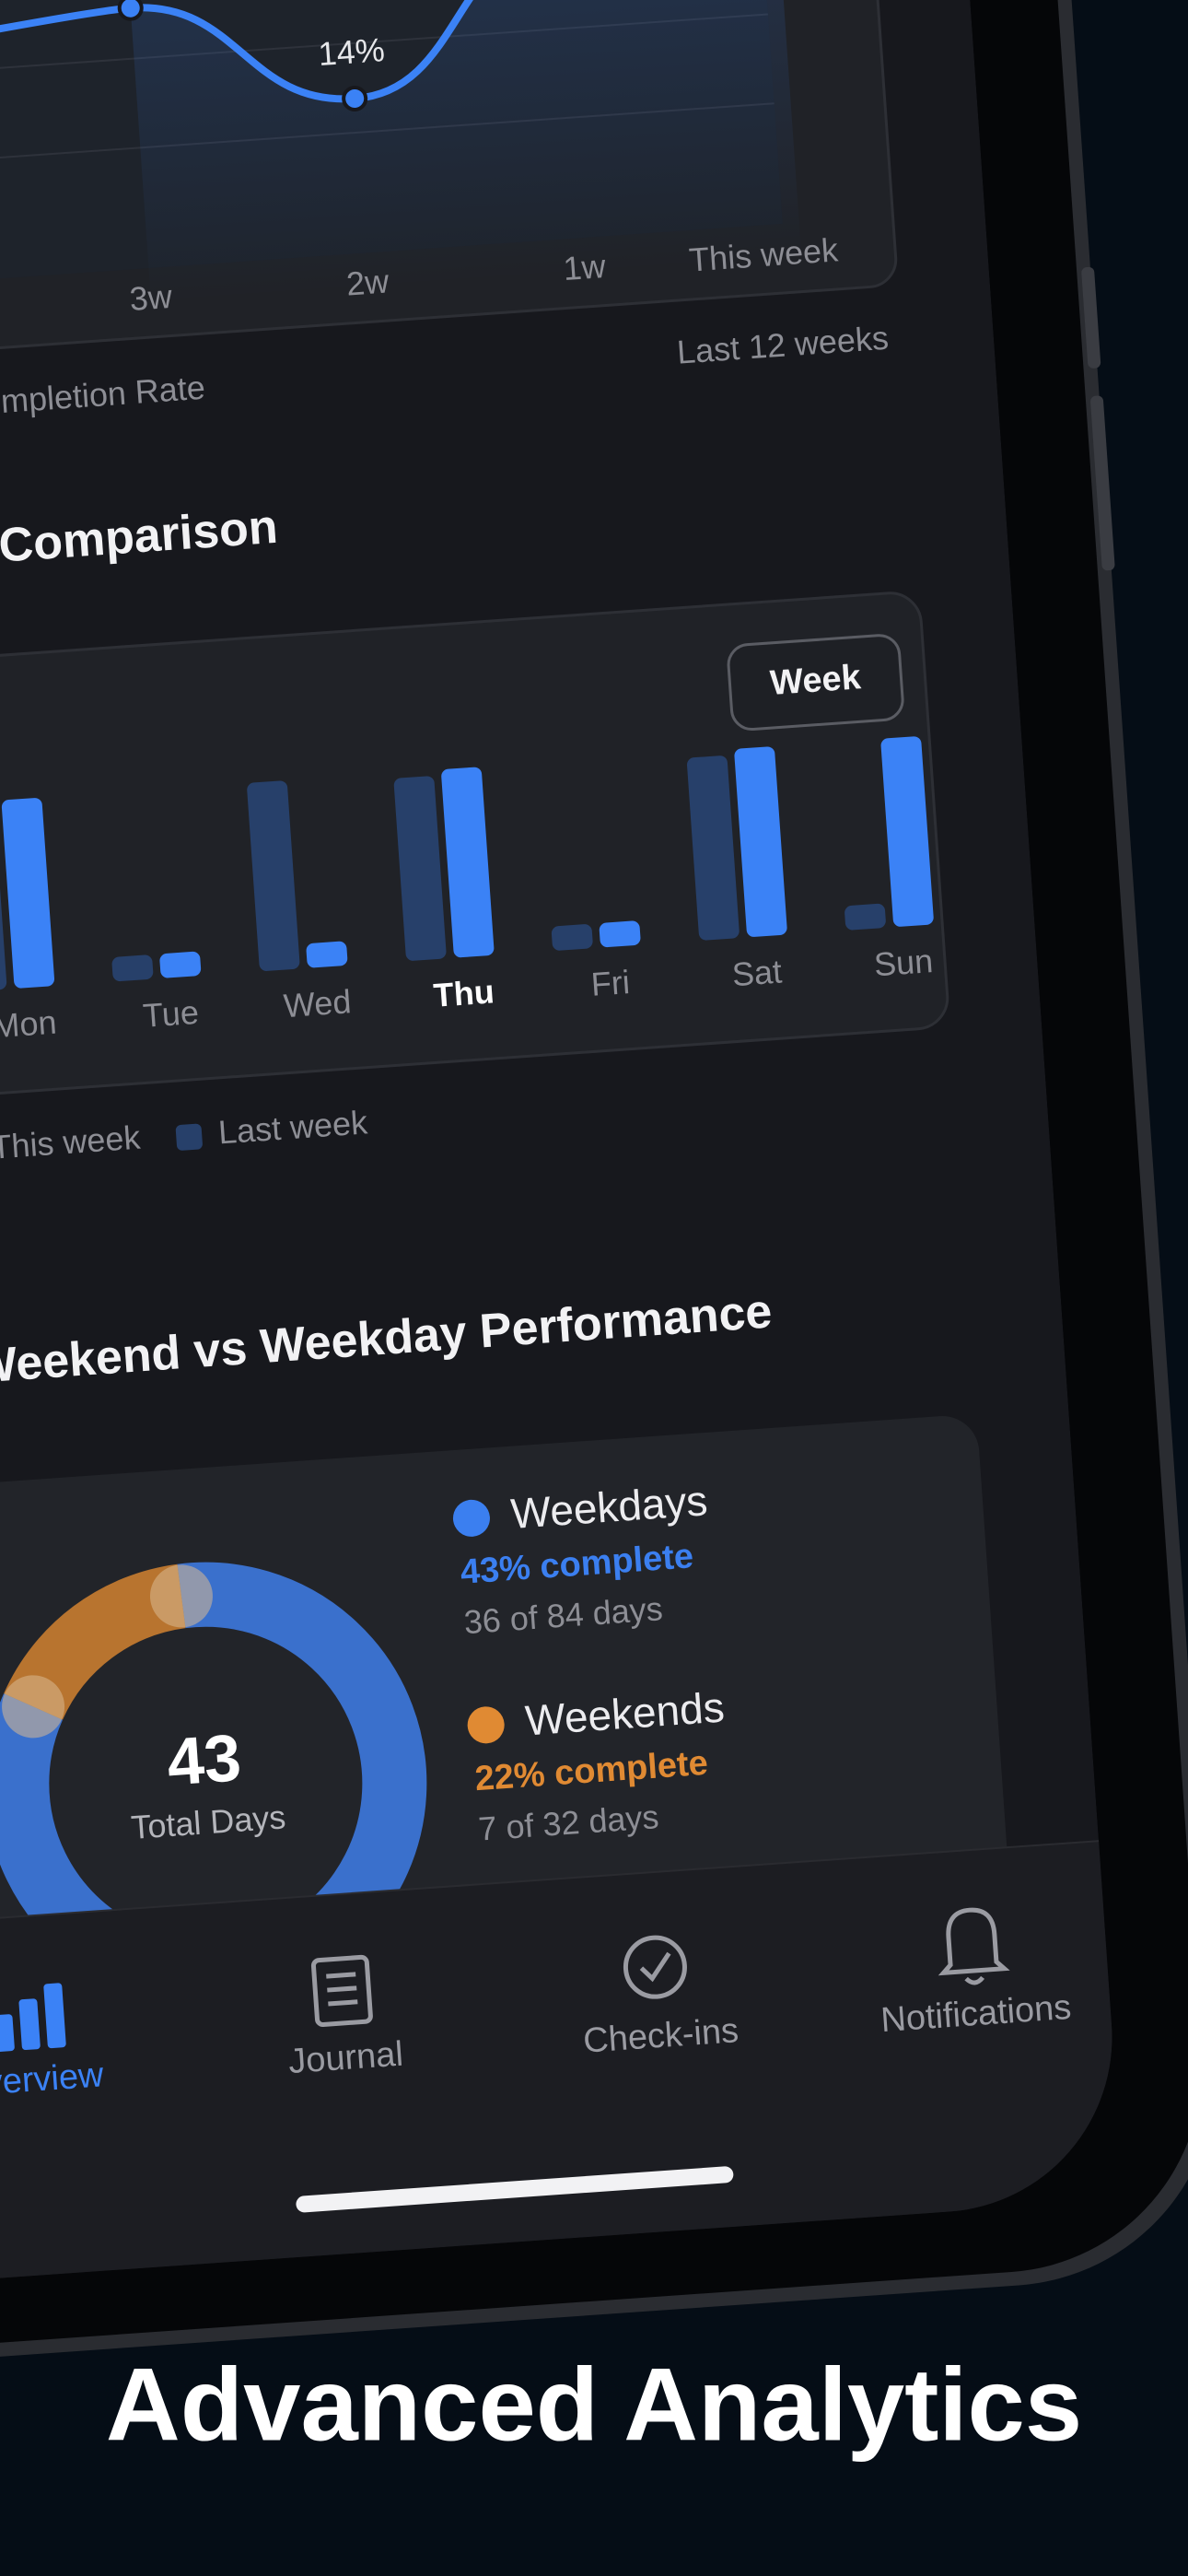  What do you see at coordinates (757, 973) in the screenshot?
I see `x-tick-label: Sat` at bounding box center [757, 973].